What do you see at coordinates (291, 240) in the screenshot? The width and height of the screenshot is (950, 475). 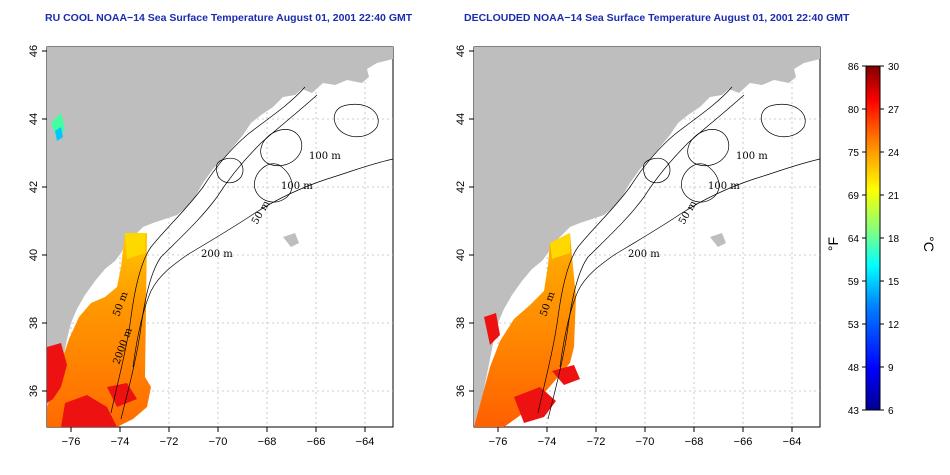 I see `left-island` at bounding box center [291, 240].